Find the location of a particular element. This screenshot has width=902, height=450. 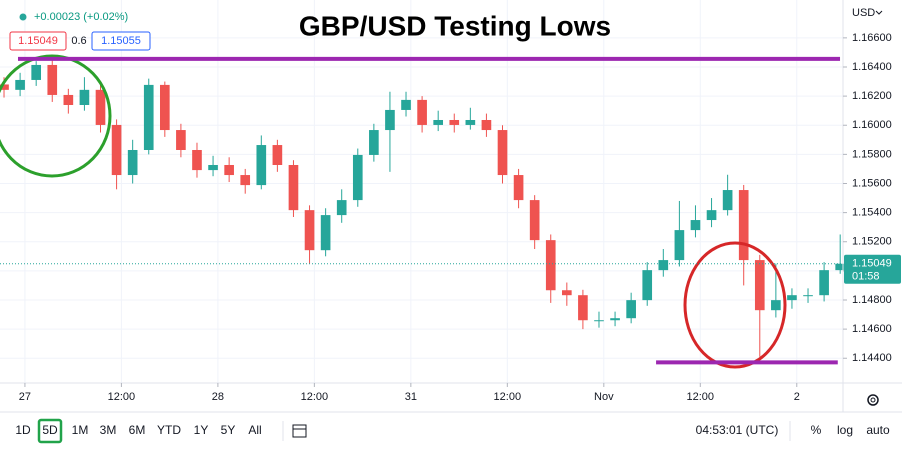

calendar-icon is located at coordinates (299, 431).